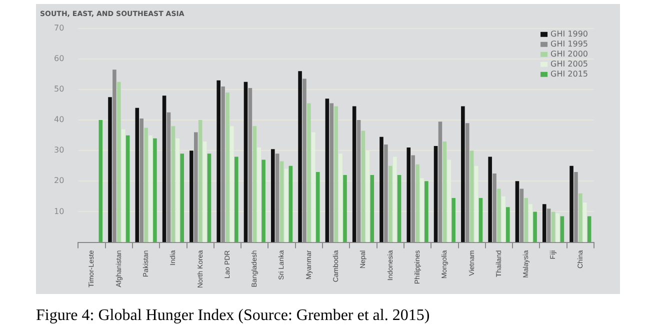 The image size is (645, 334). I want to click on legend-label: GHI 2015, so click(569, 73).